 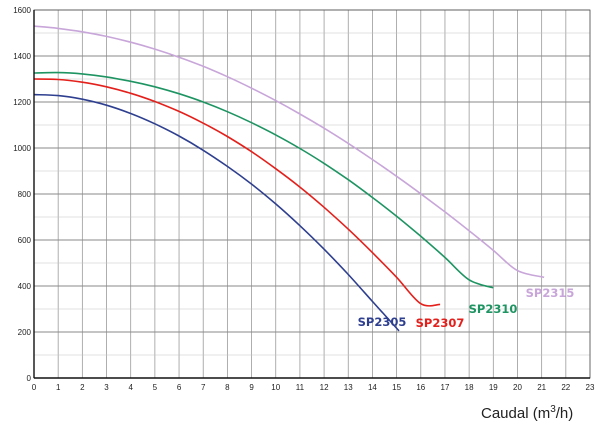 What do you see at coordinates (420, 387) in the screenshot?
I see `x-tick-label: 16` at bounding box center [420, 387].